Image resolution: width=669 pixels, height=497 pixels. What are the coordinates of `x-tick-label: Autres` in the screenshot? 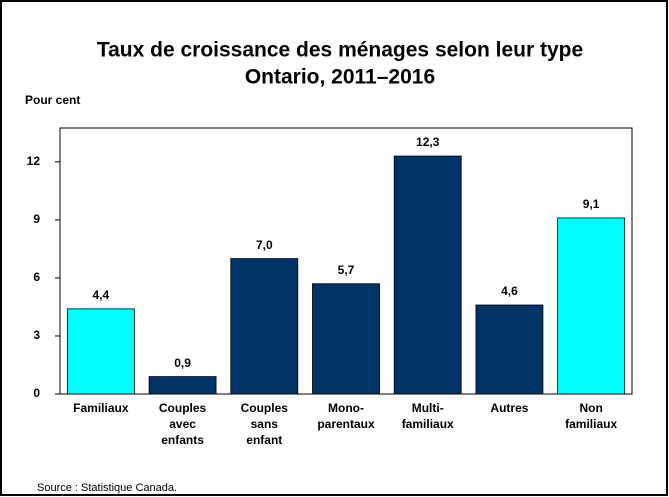 It's located at (509, 408).